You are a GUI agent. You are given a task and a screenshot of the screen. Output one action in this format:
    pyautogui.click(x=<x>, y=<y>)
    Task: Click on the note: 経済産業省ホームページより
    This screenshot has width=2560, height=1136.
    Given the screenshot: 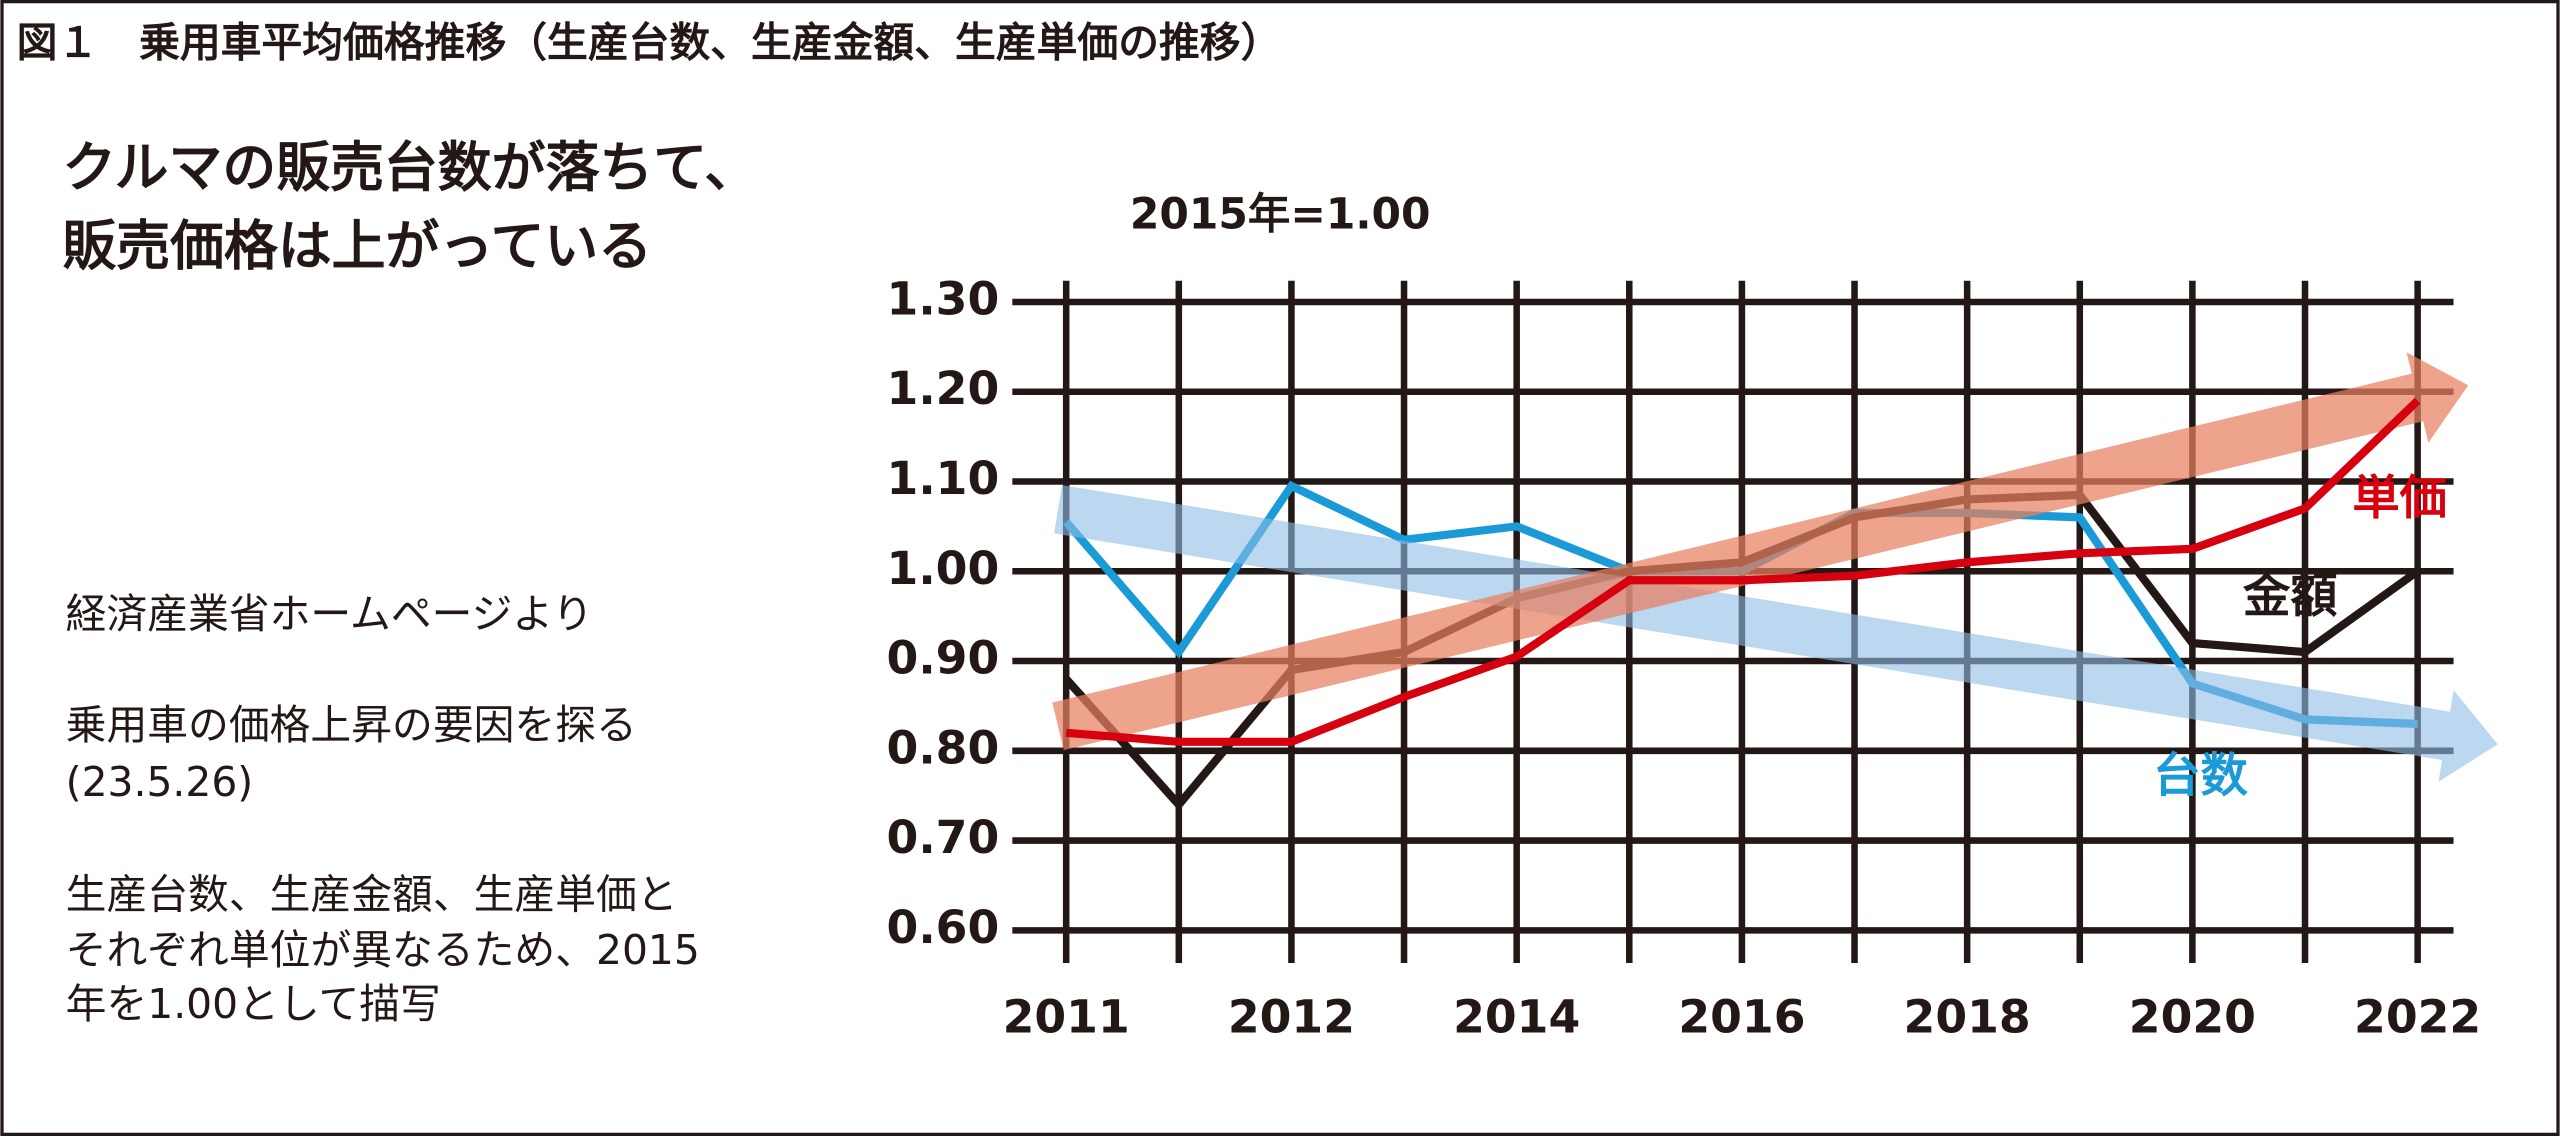 What is the action you would take?
    pyautogui.click(x=330, y=614)
    